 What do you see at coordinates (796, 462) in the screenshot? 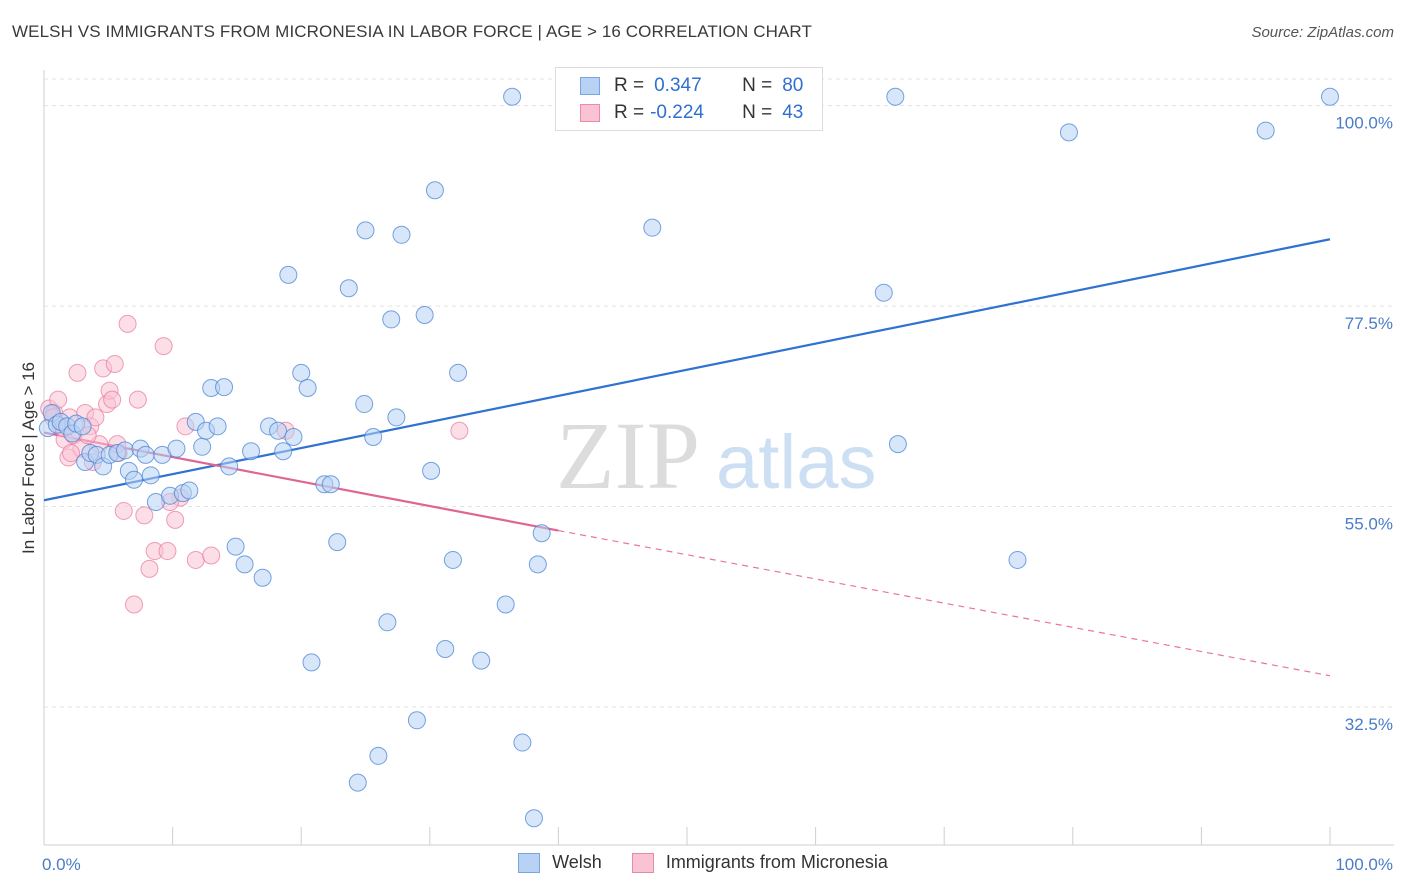
I see `watermark-atlas: atlas` at bounding box center [796, 462].